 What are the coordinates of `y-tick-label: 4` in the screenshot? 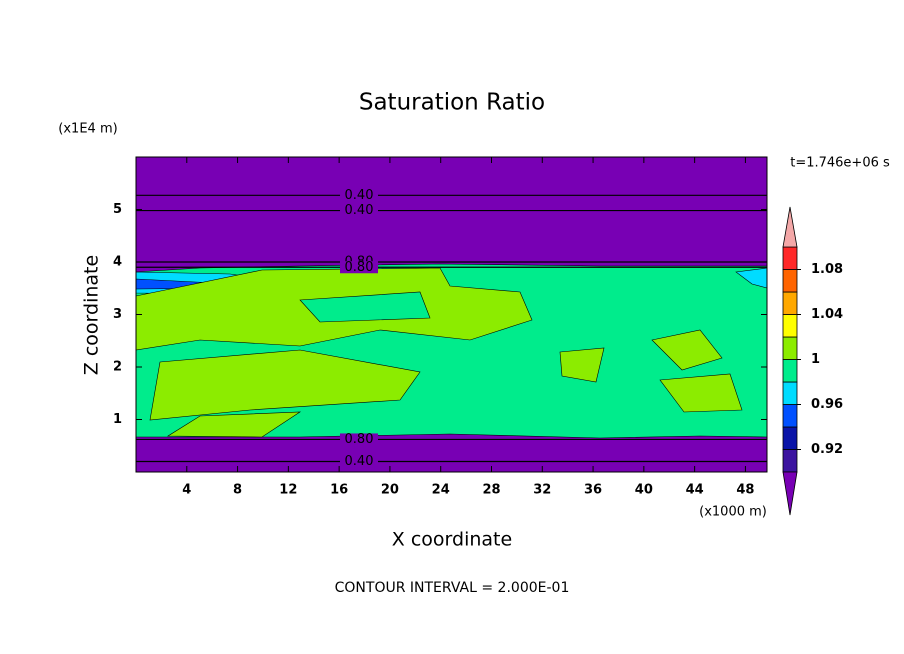 It's located at (117, 262).